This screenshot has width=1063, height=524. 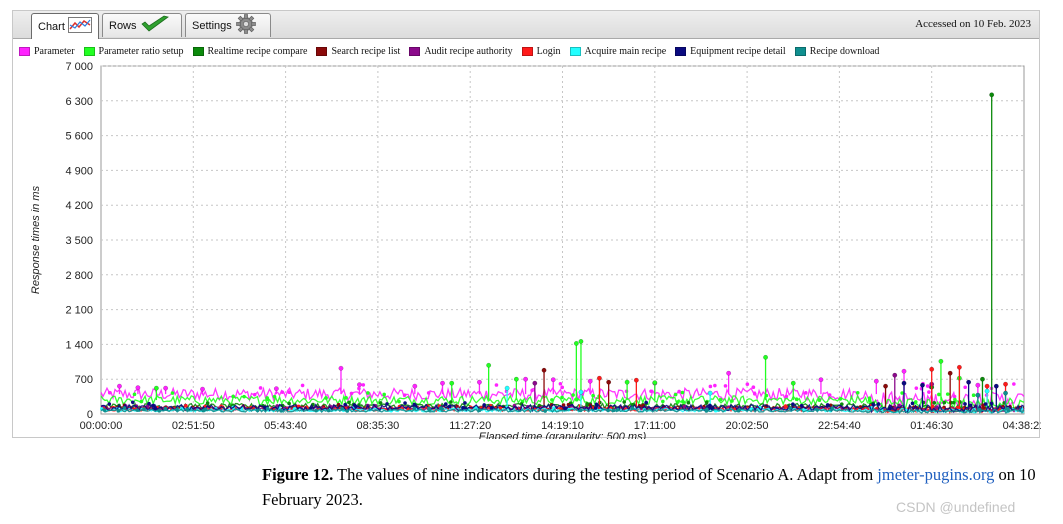 I want to click on y-tick-label: 7 000, so click(x=79, y=67).